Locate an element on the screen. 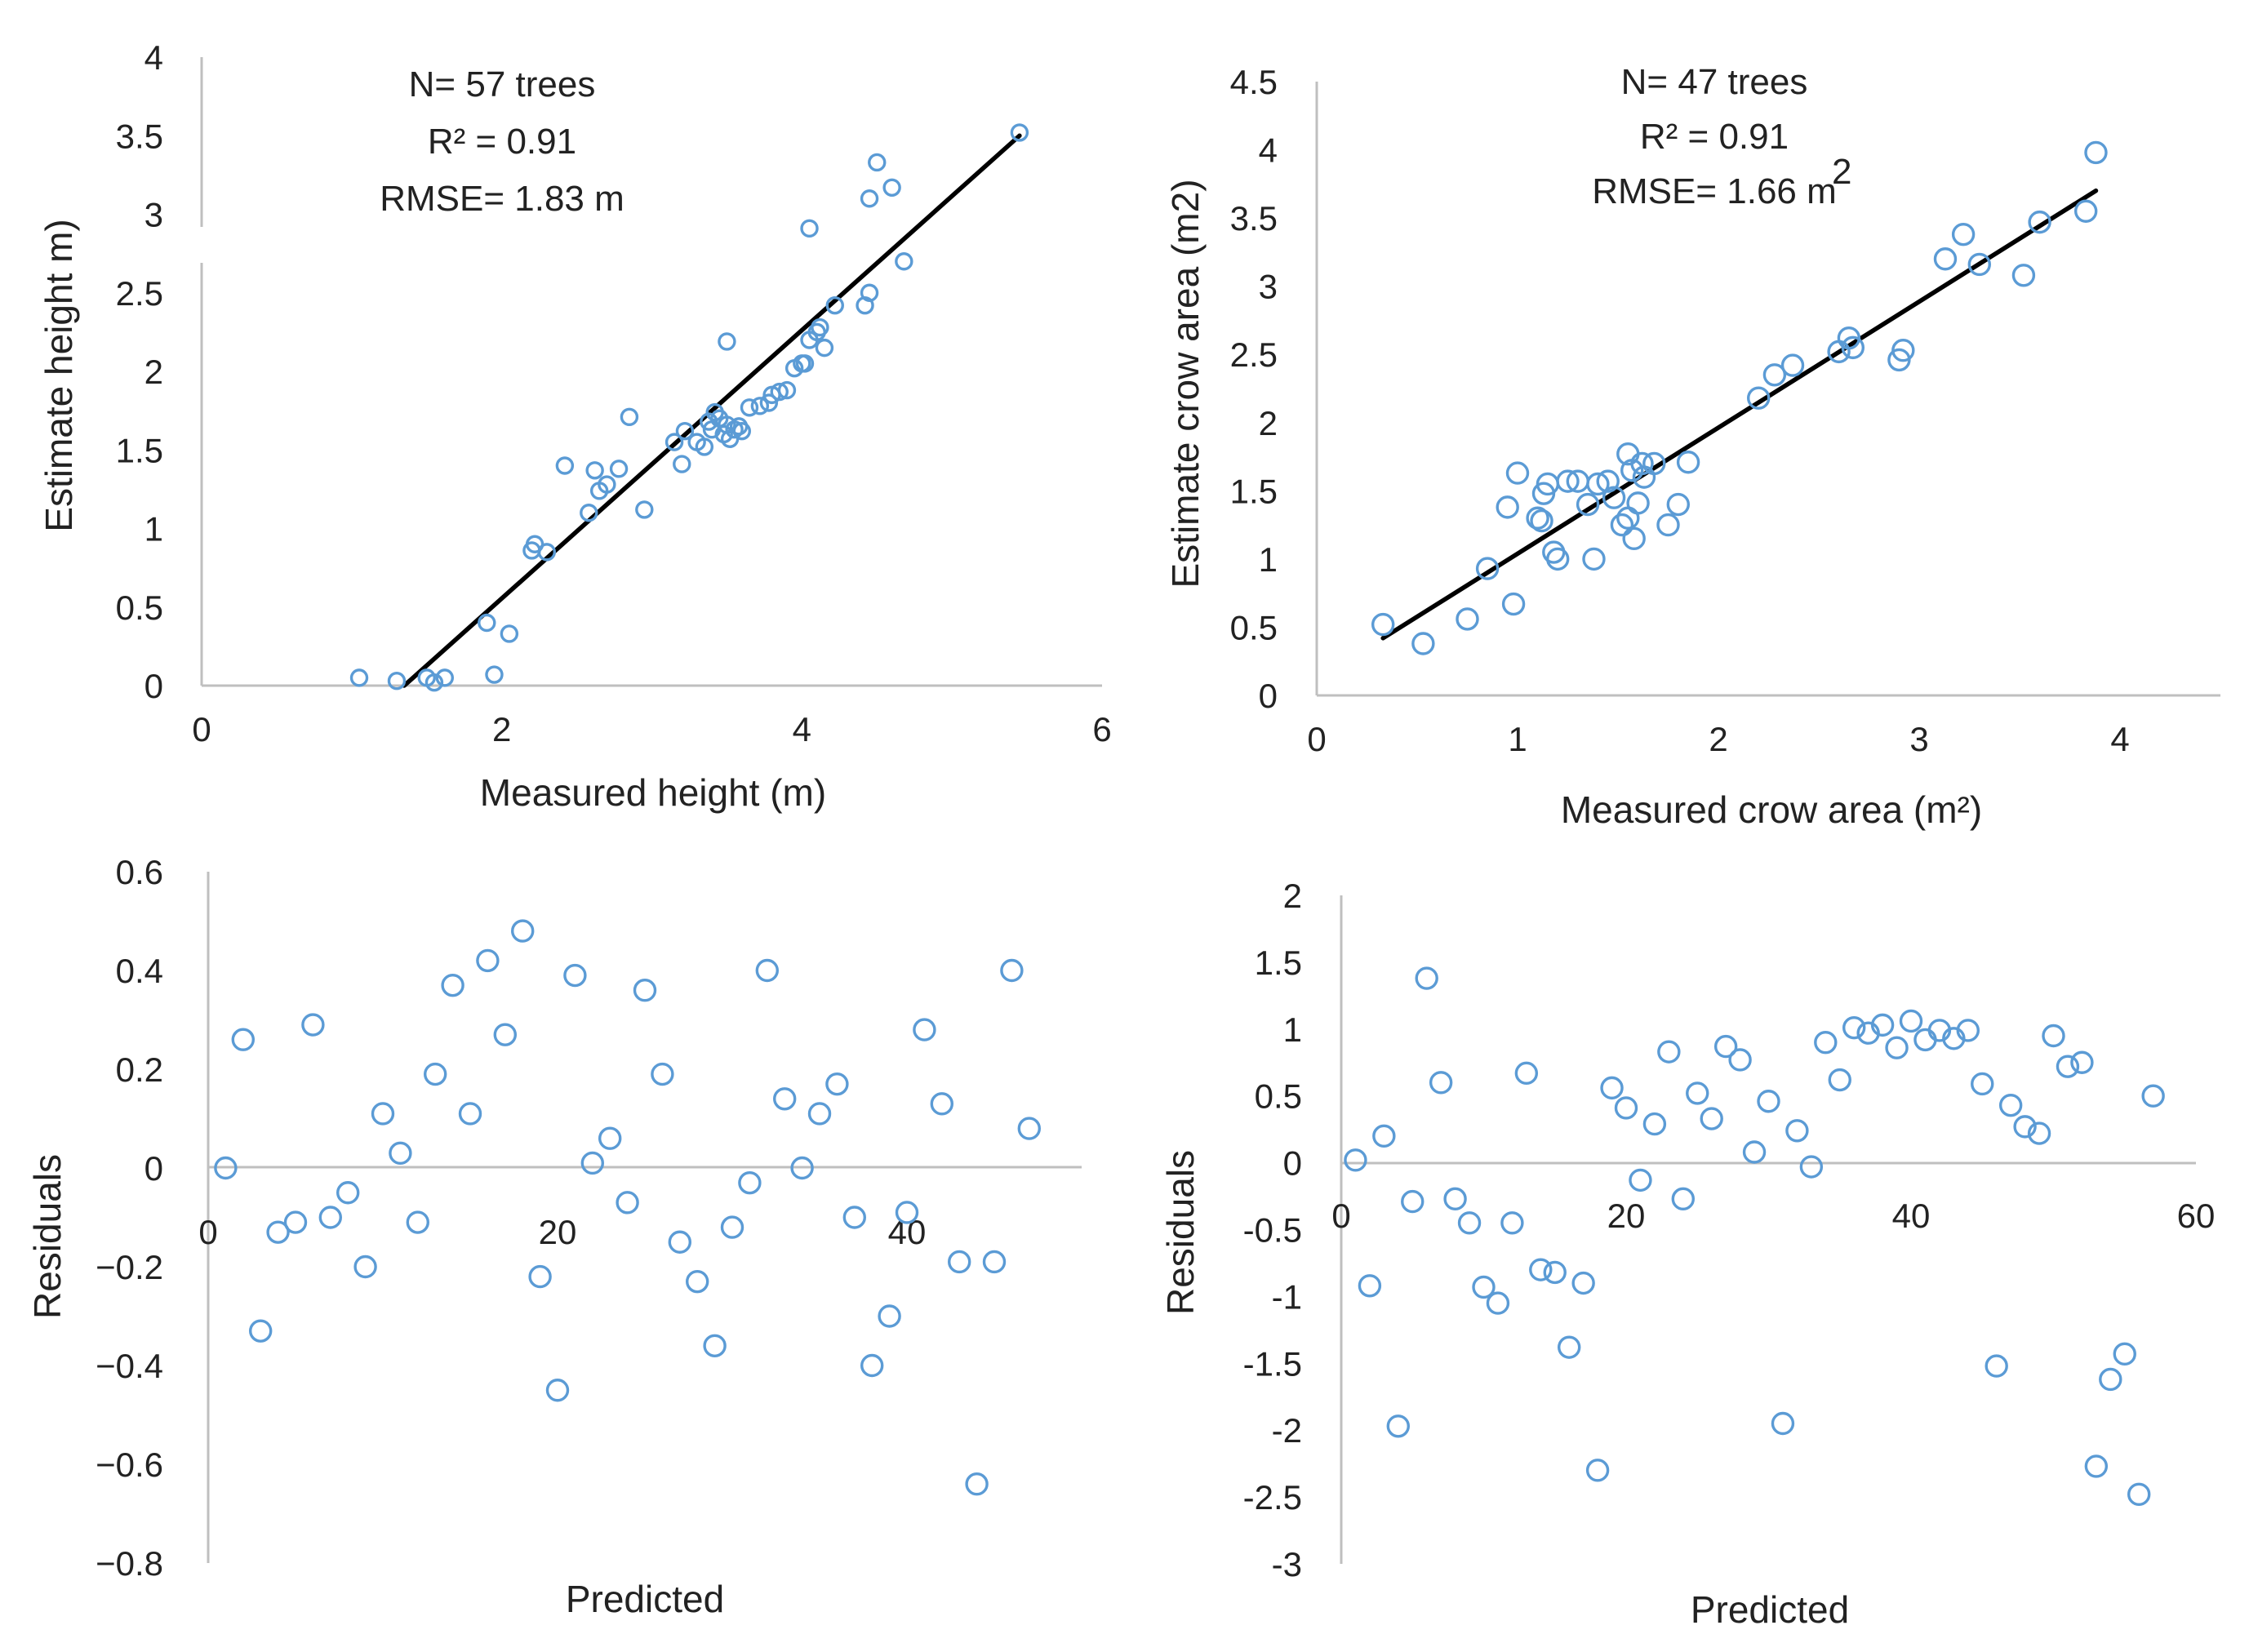  y-tick-label: 3.5 is located at coordinates (140, 136).